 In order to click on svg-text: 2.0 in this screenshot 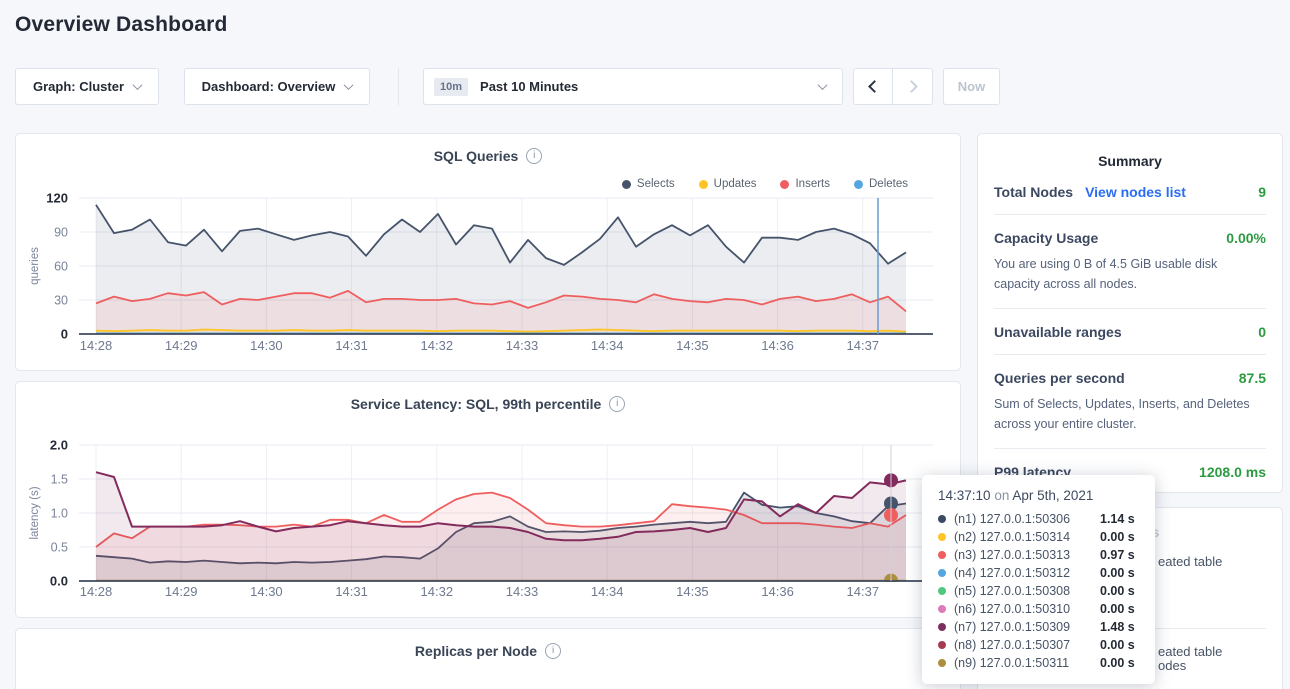, I will do `click(59, 445)`.